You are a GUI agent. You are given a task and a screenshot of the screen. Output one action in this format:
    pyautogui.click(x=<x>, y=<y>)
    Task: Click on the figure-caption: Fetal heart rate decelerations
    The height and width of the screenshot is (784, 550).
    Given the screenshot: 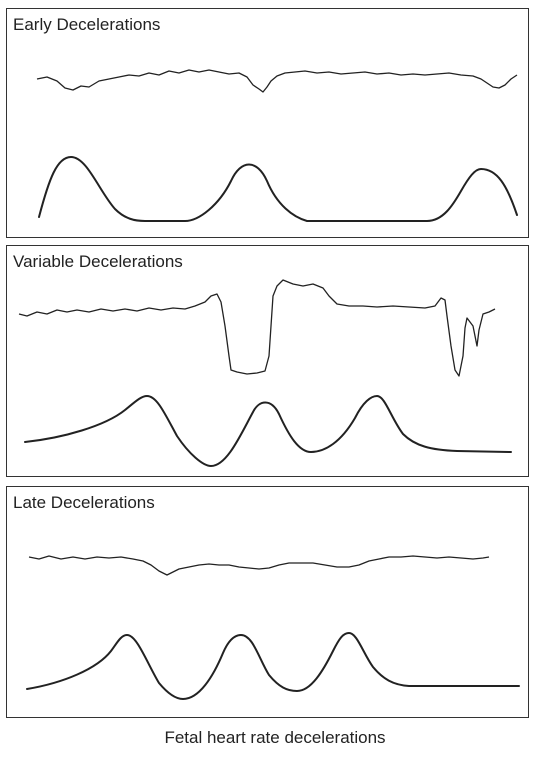 What is the action you would take?
    pyautogui.click(x=275, y=737)
    